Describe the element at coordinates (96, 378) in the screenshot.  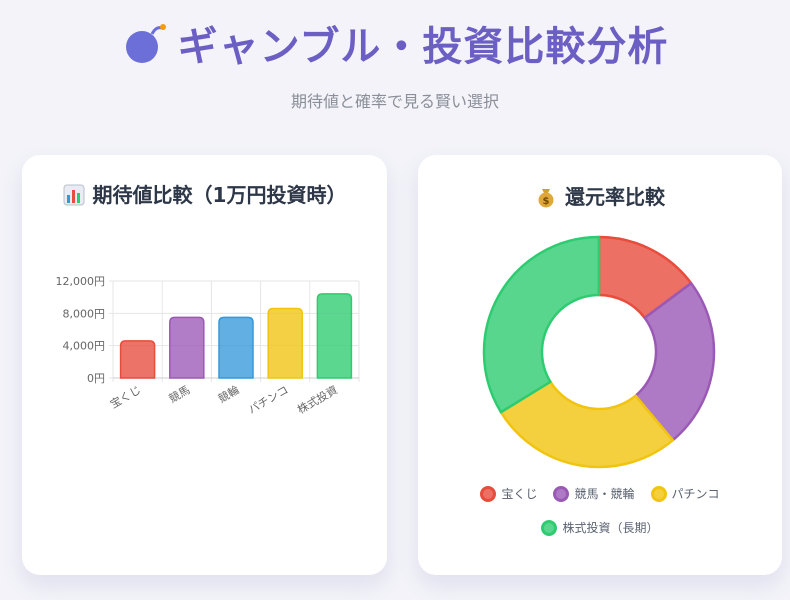
I see `y-tick-label: 0円` at that location.